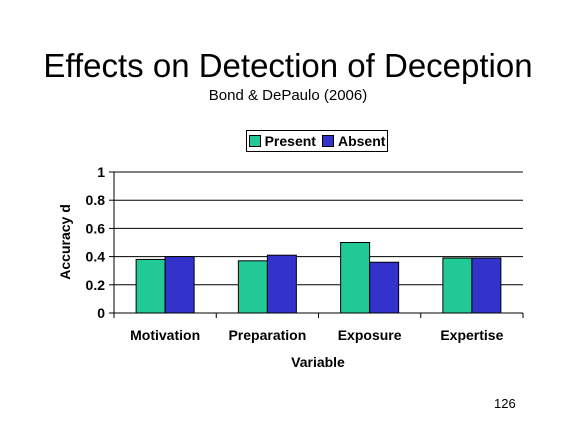 This screenshot has height=432, width=576. I want to click on y-tick-label: 0.4, so click(96, 257).